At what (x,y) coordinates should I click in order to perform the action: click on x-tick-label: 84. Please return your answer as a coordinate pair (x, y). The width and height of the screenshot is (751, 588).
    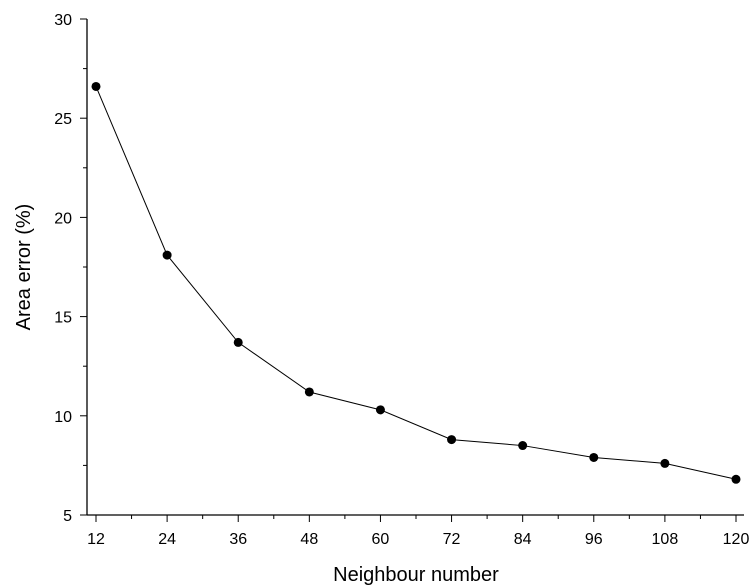
    Looking at the image, I should click on (523, 539).